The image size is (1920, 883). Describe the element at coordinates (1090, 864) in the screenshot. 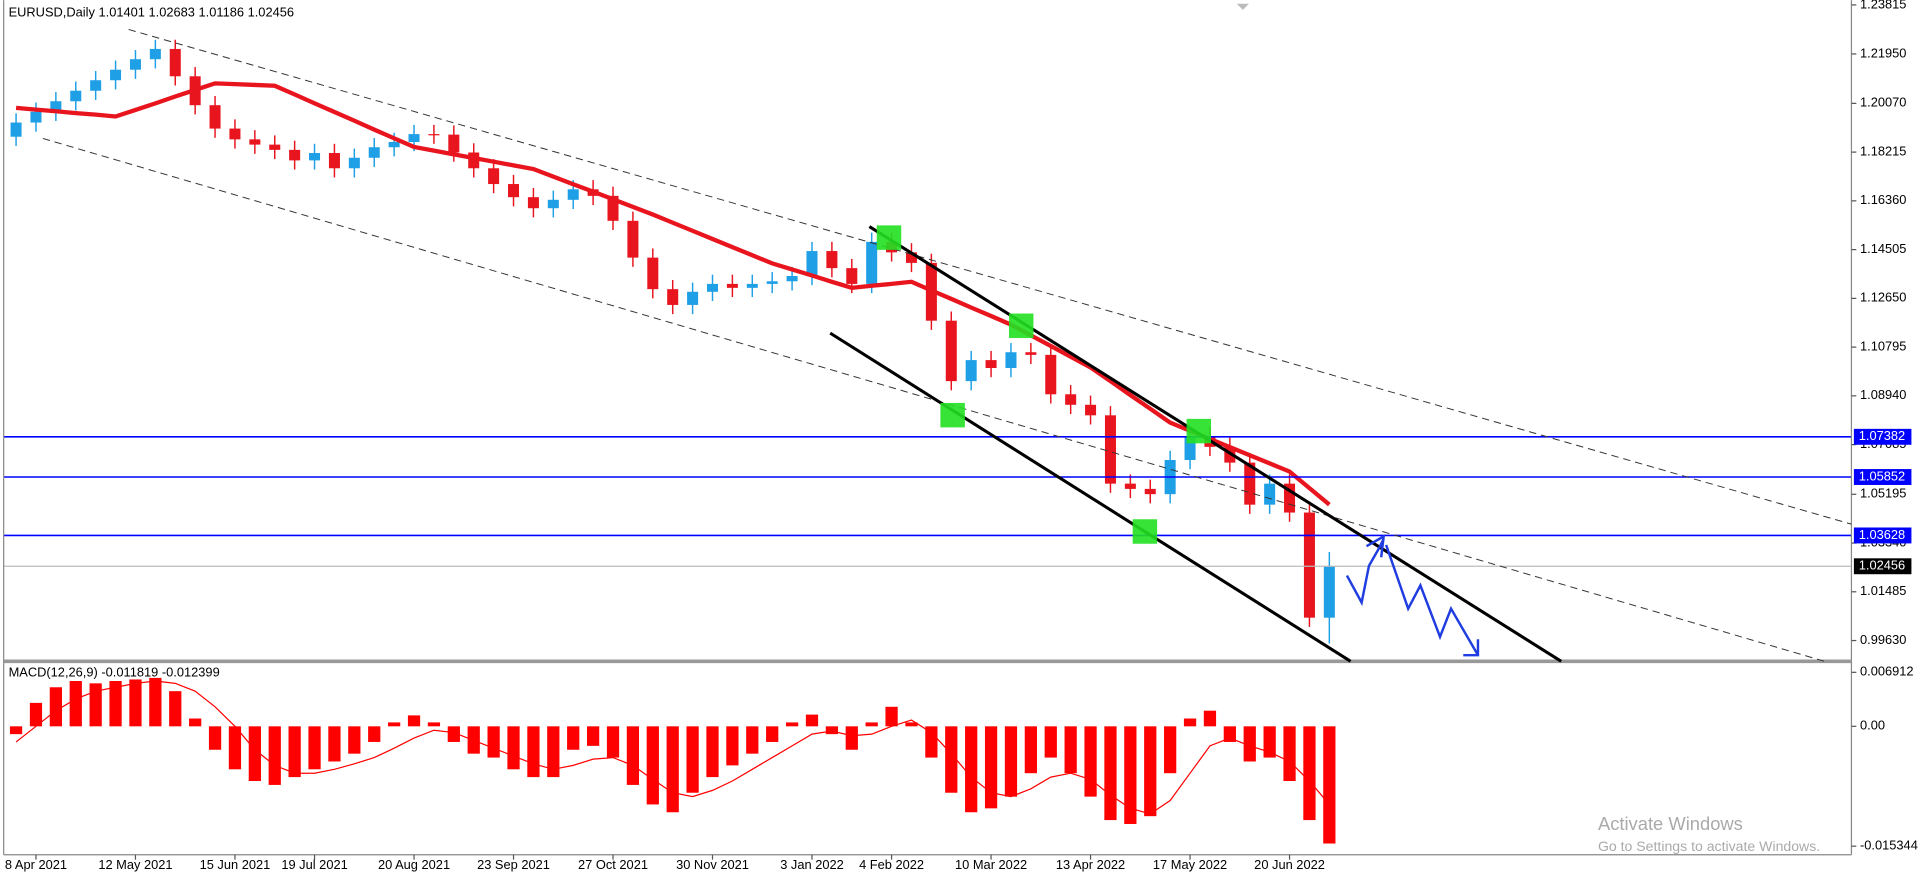

I see `x-tick-label: 13 Apr 2022` at that location.